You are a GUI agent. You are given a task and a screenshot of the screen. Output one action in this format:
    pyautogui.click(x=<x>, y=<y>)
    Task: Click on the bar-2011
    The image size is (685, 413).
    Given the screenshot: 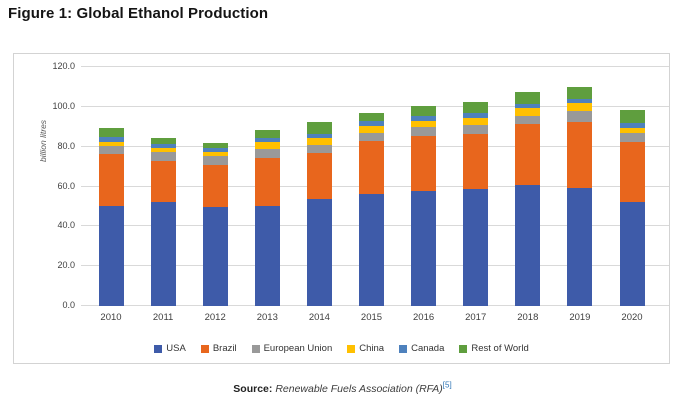 What is the action you would take?
    pyautogui.click(x=163, y=221)
    